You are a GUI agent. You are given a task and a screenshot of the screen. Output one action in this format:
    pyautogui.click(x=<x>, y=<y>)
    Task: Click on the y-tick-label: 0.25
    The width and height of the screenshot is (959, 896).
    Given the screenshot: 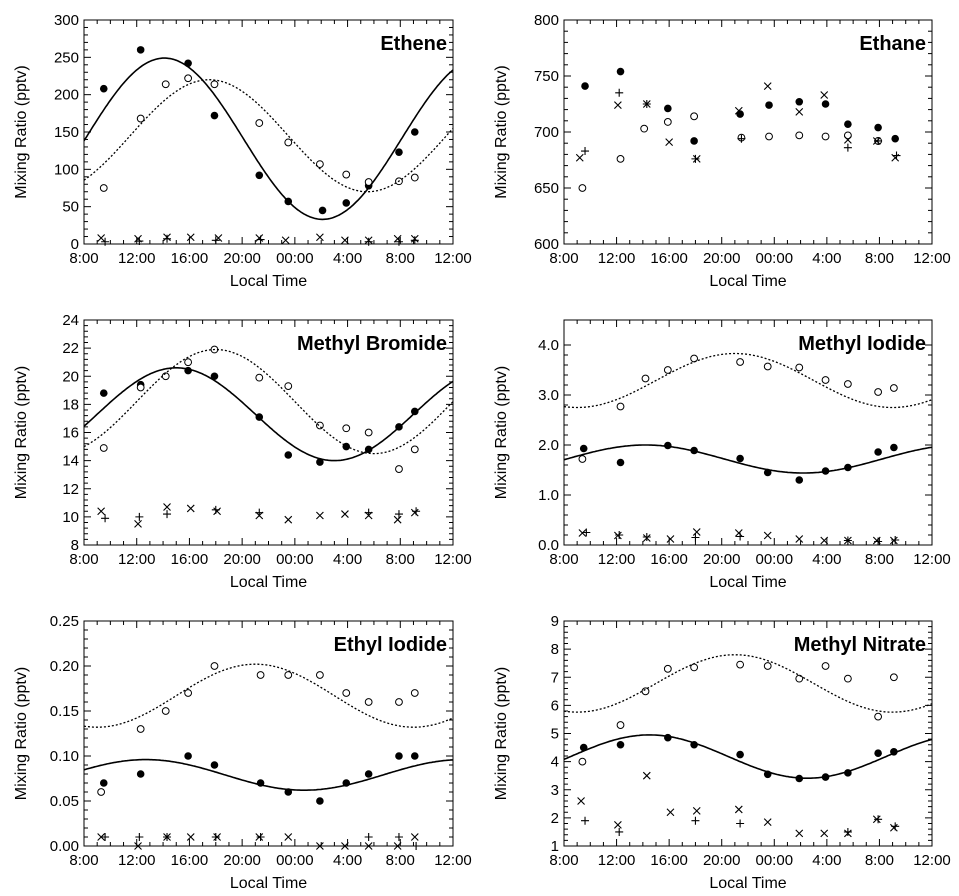 What is the action you would take?
    pyautogui.click(x=64, y=621)
    